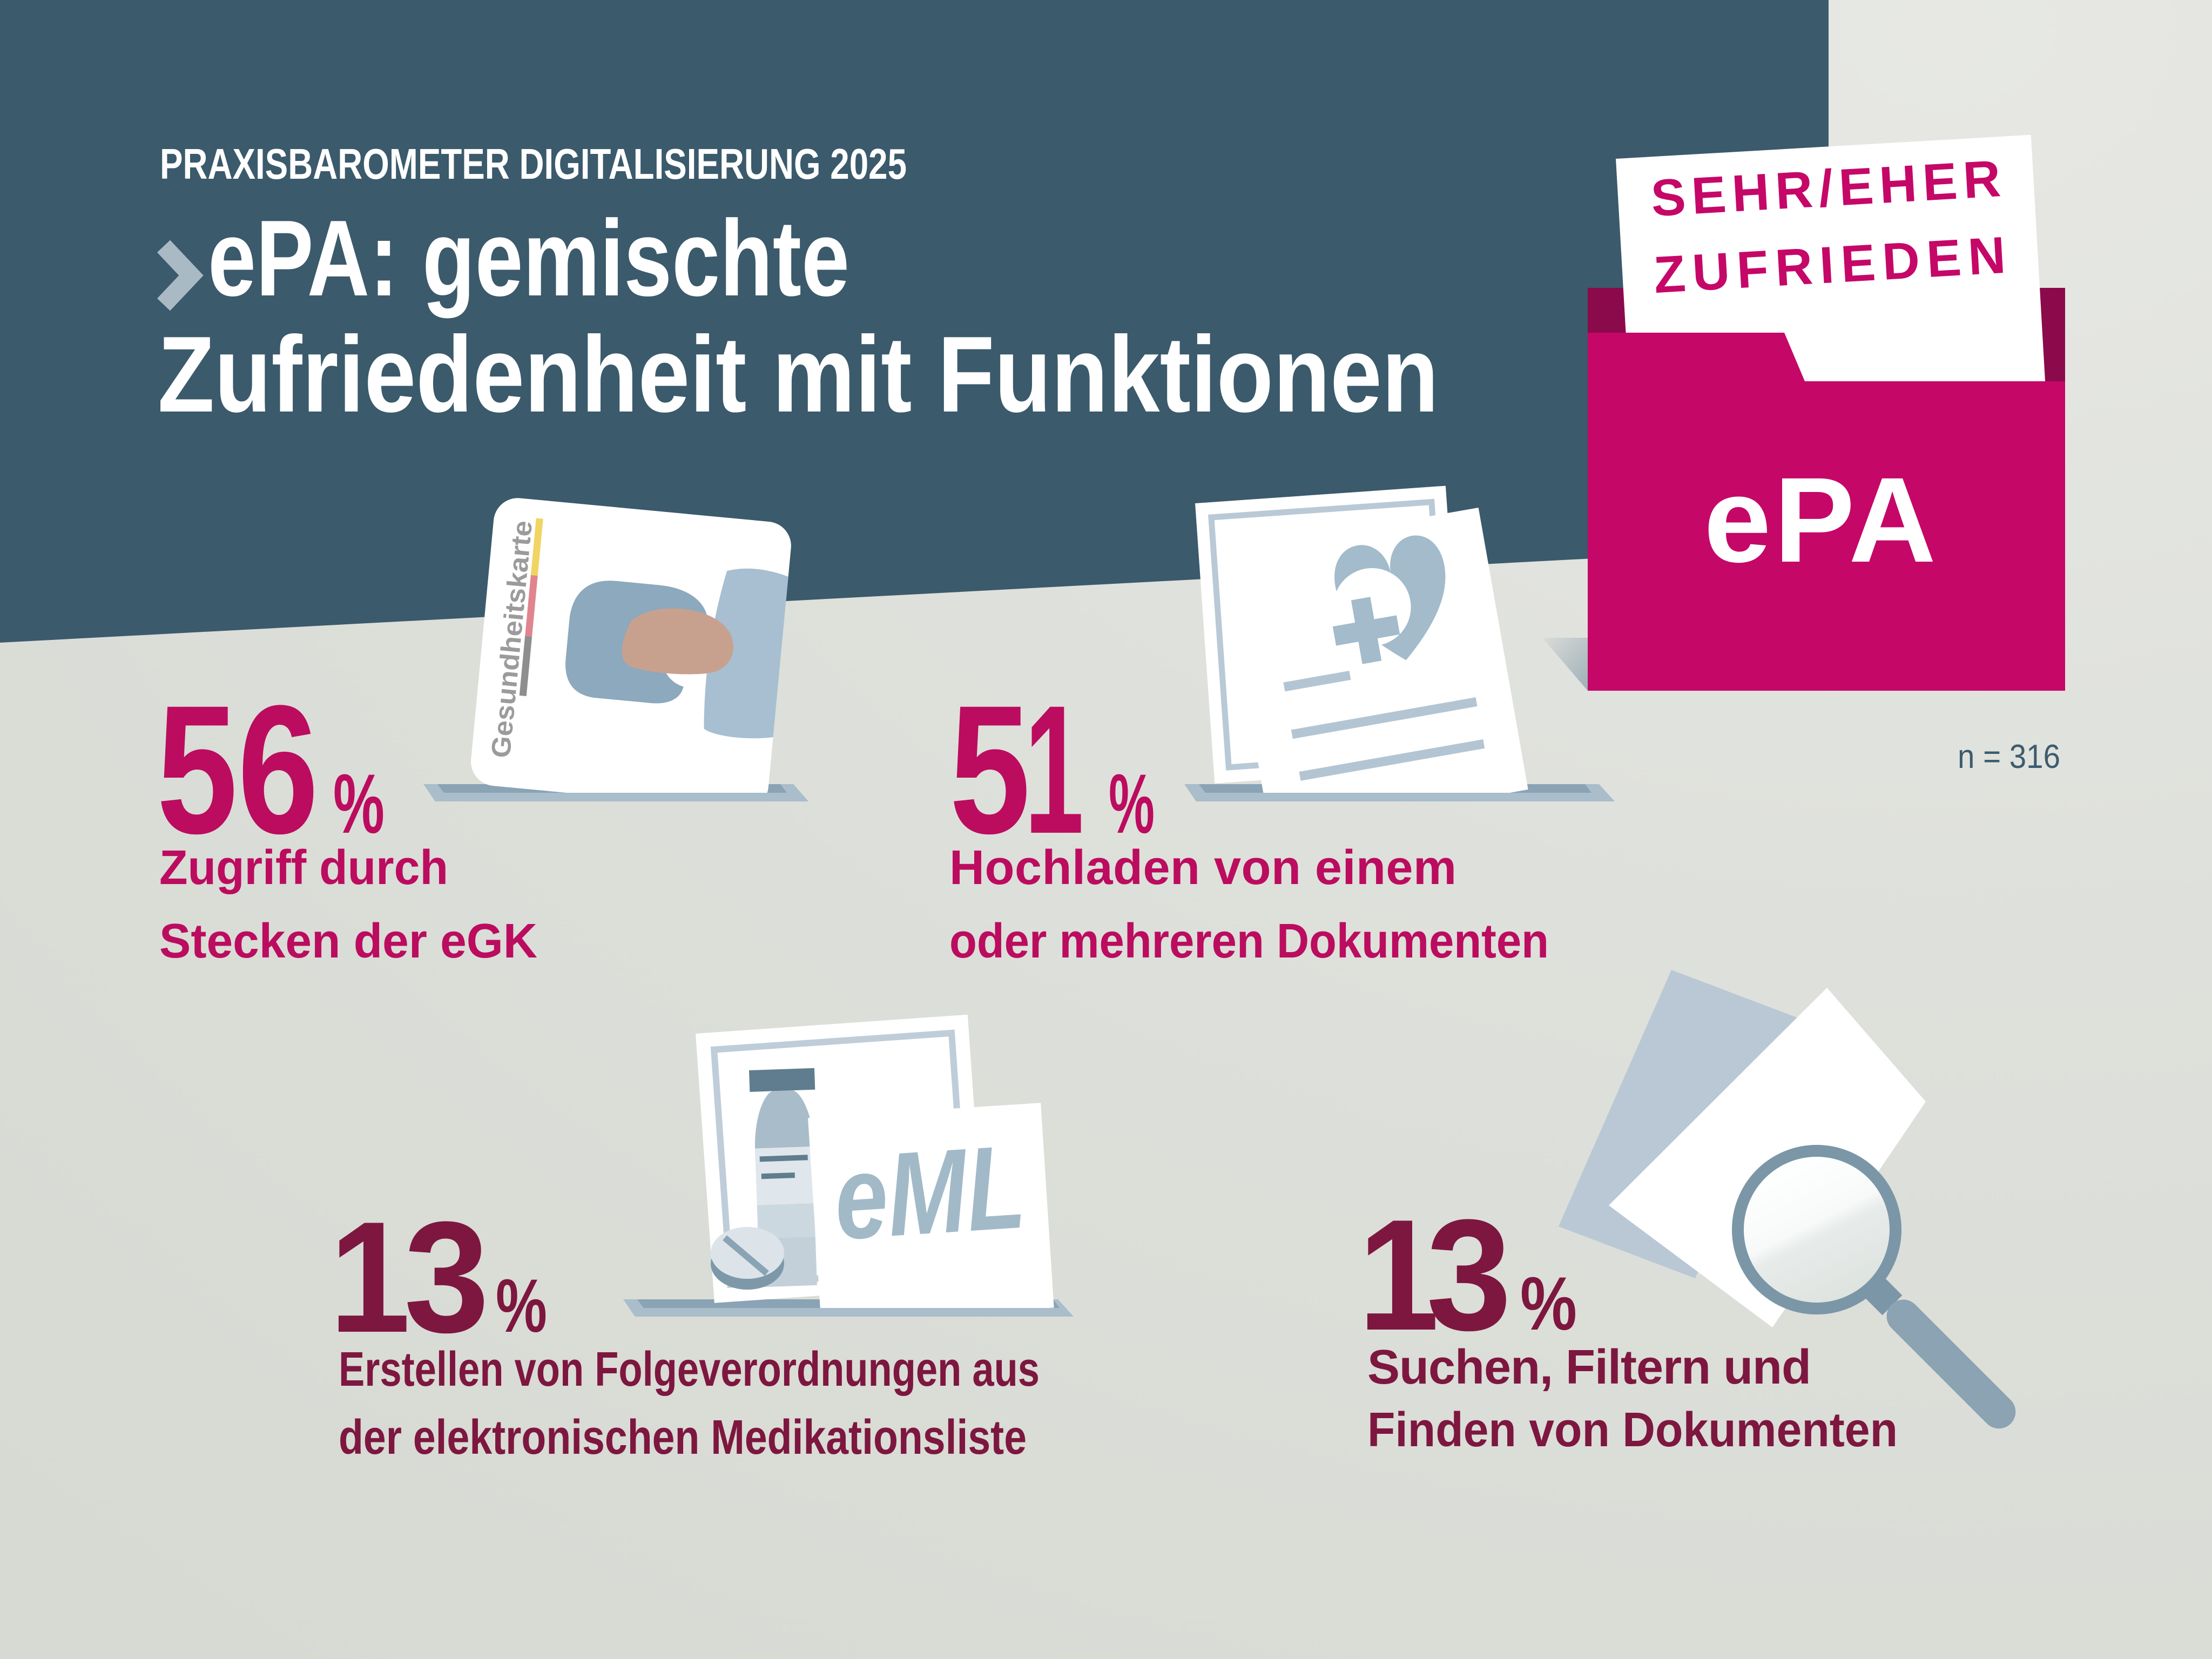  I want to click on svg-text: eML, so click(930, 1192).